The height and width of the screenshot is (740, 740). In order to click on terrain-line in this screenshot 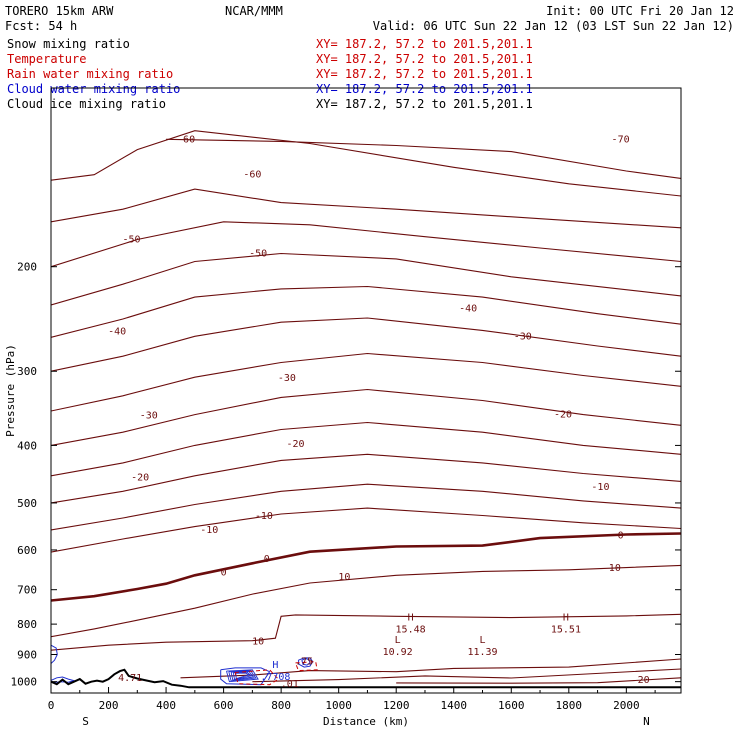, I will do `click(366, 678)`.